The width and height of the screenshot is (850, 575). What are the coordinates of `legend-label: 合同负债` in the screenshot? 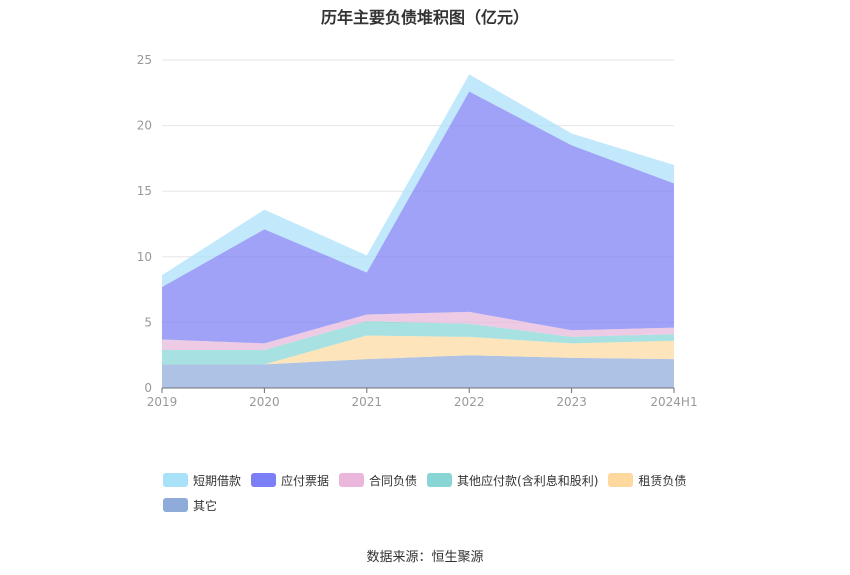 It's located at (393, 480).